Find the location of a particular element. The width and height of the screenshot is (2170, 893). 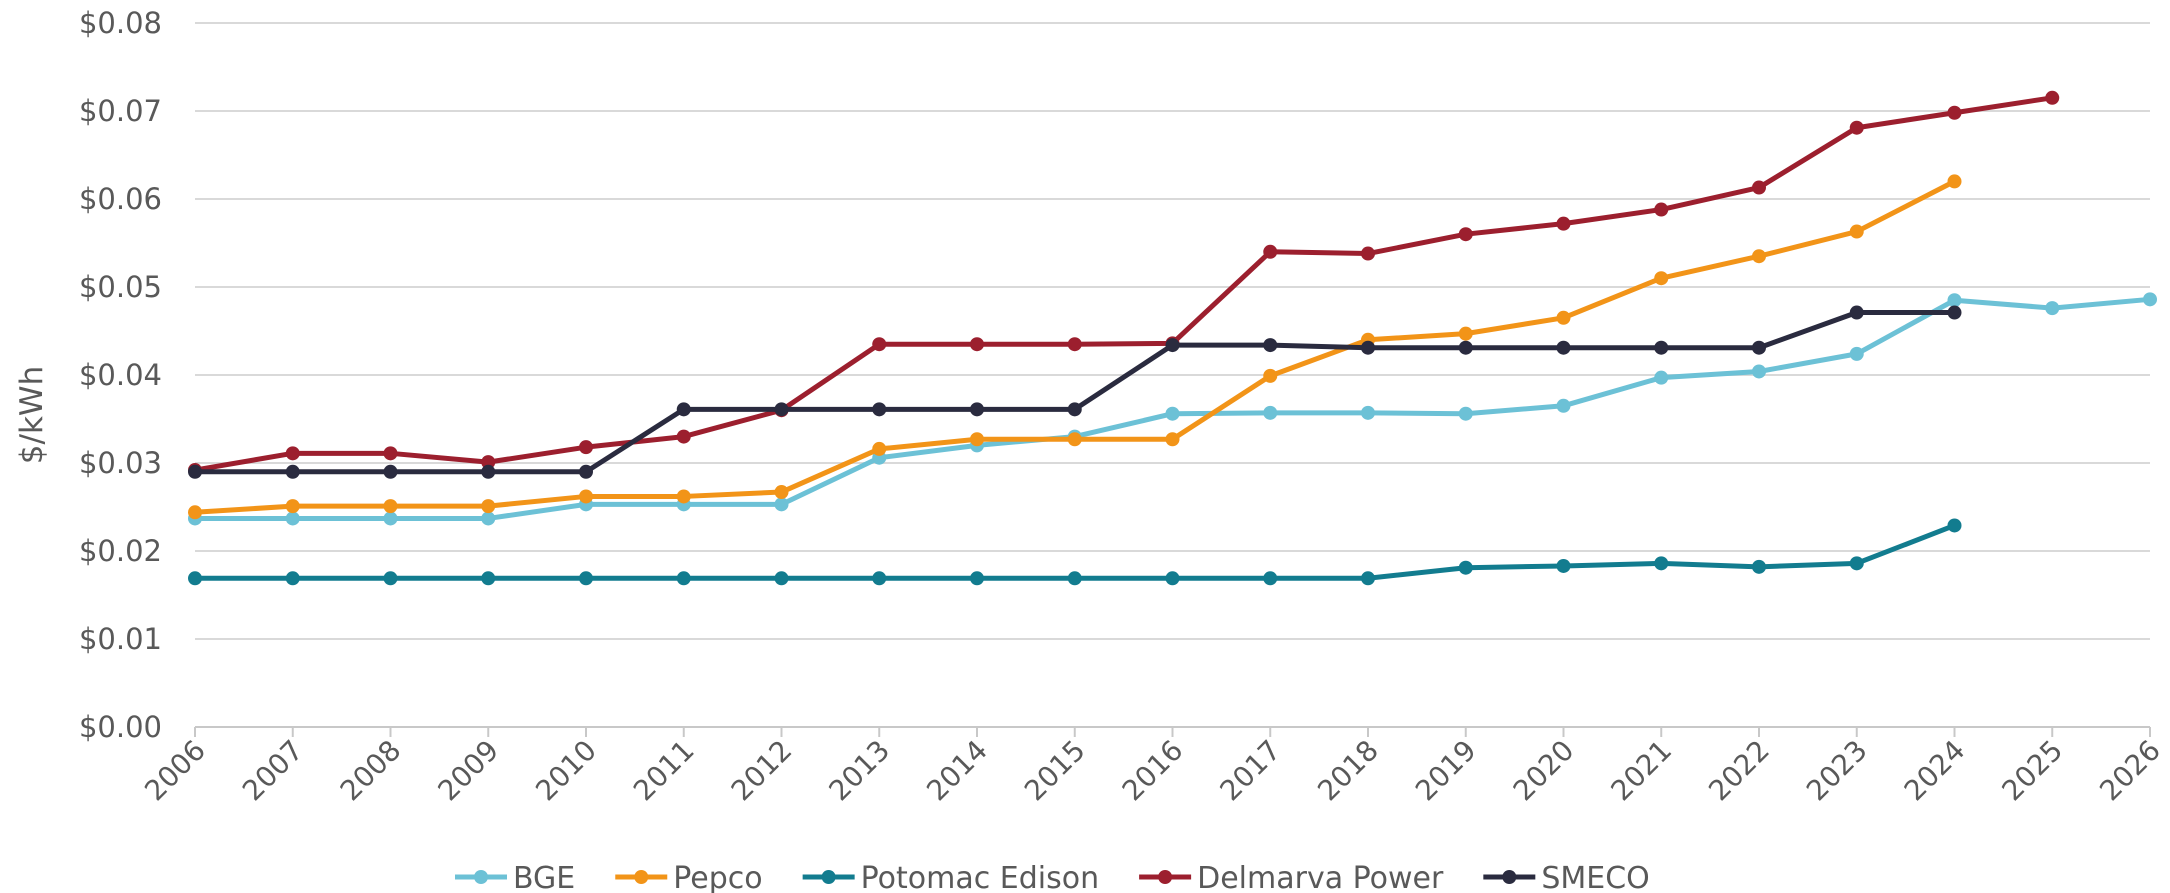

x-tick-label: 2007 is located at coordinates (273, 771).